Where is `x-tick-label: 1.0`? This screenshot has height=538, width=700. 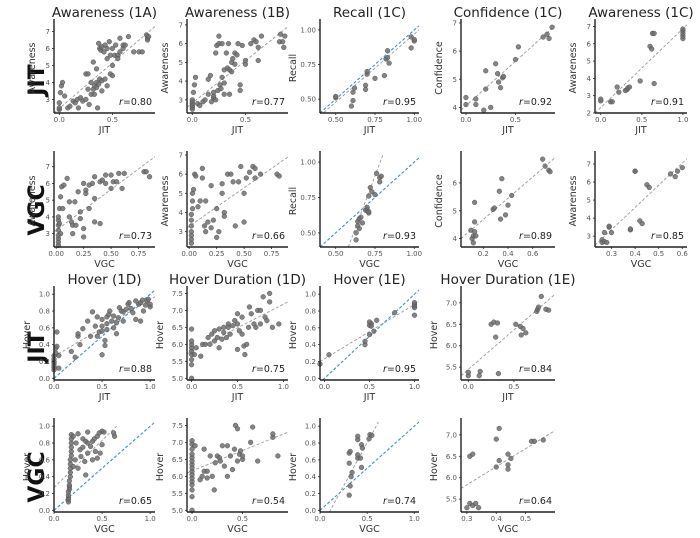
x-tick-label: 1.0 is located at coordinates (414, 387).